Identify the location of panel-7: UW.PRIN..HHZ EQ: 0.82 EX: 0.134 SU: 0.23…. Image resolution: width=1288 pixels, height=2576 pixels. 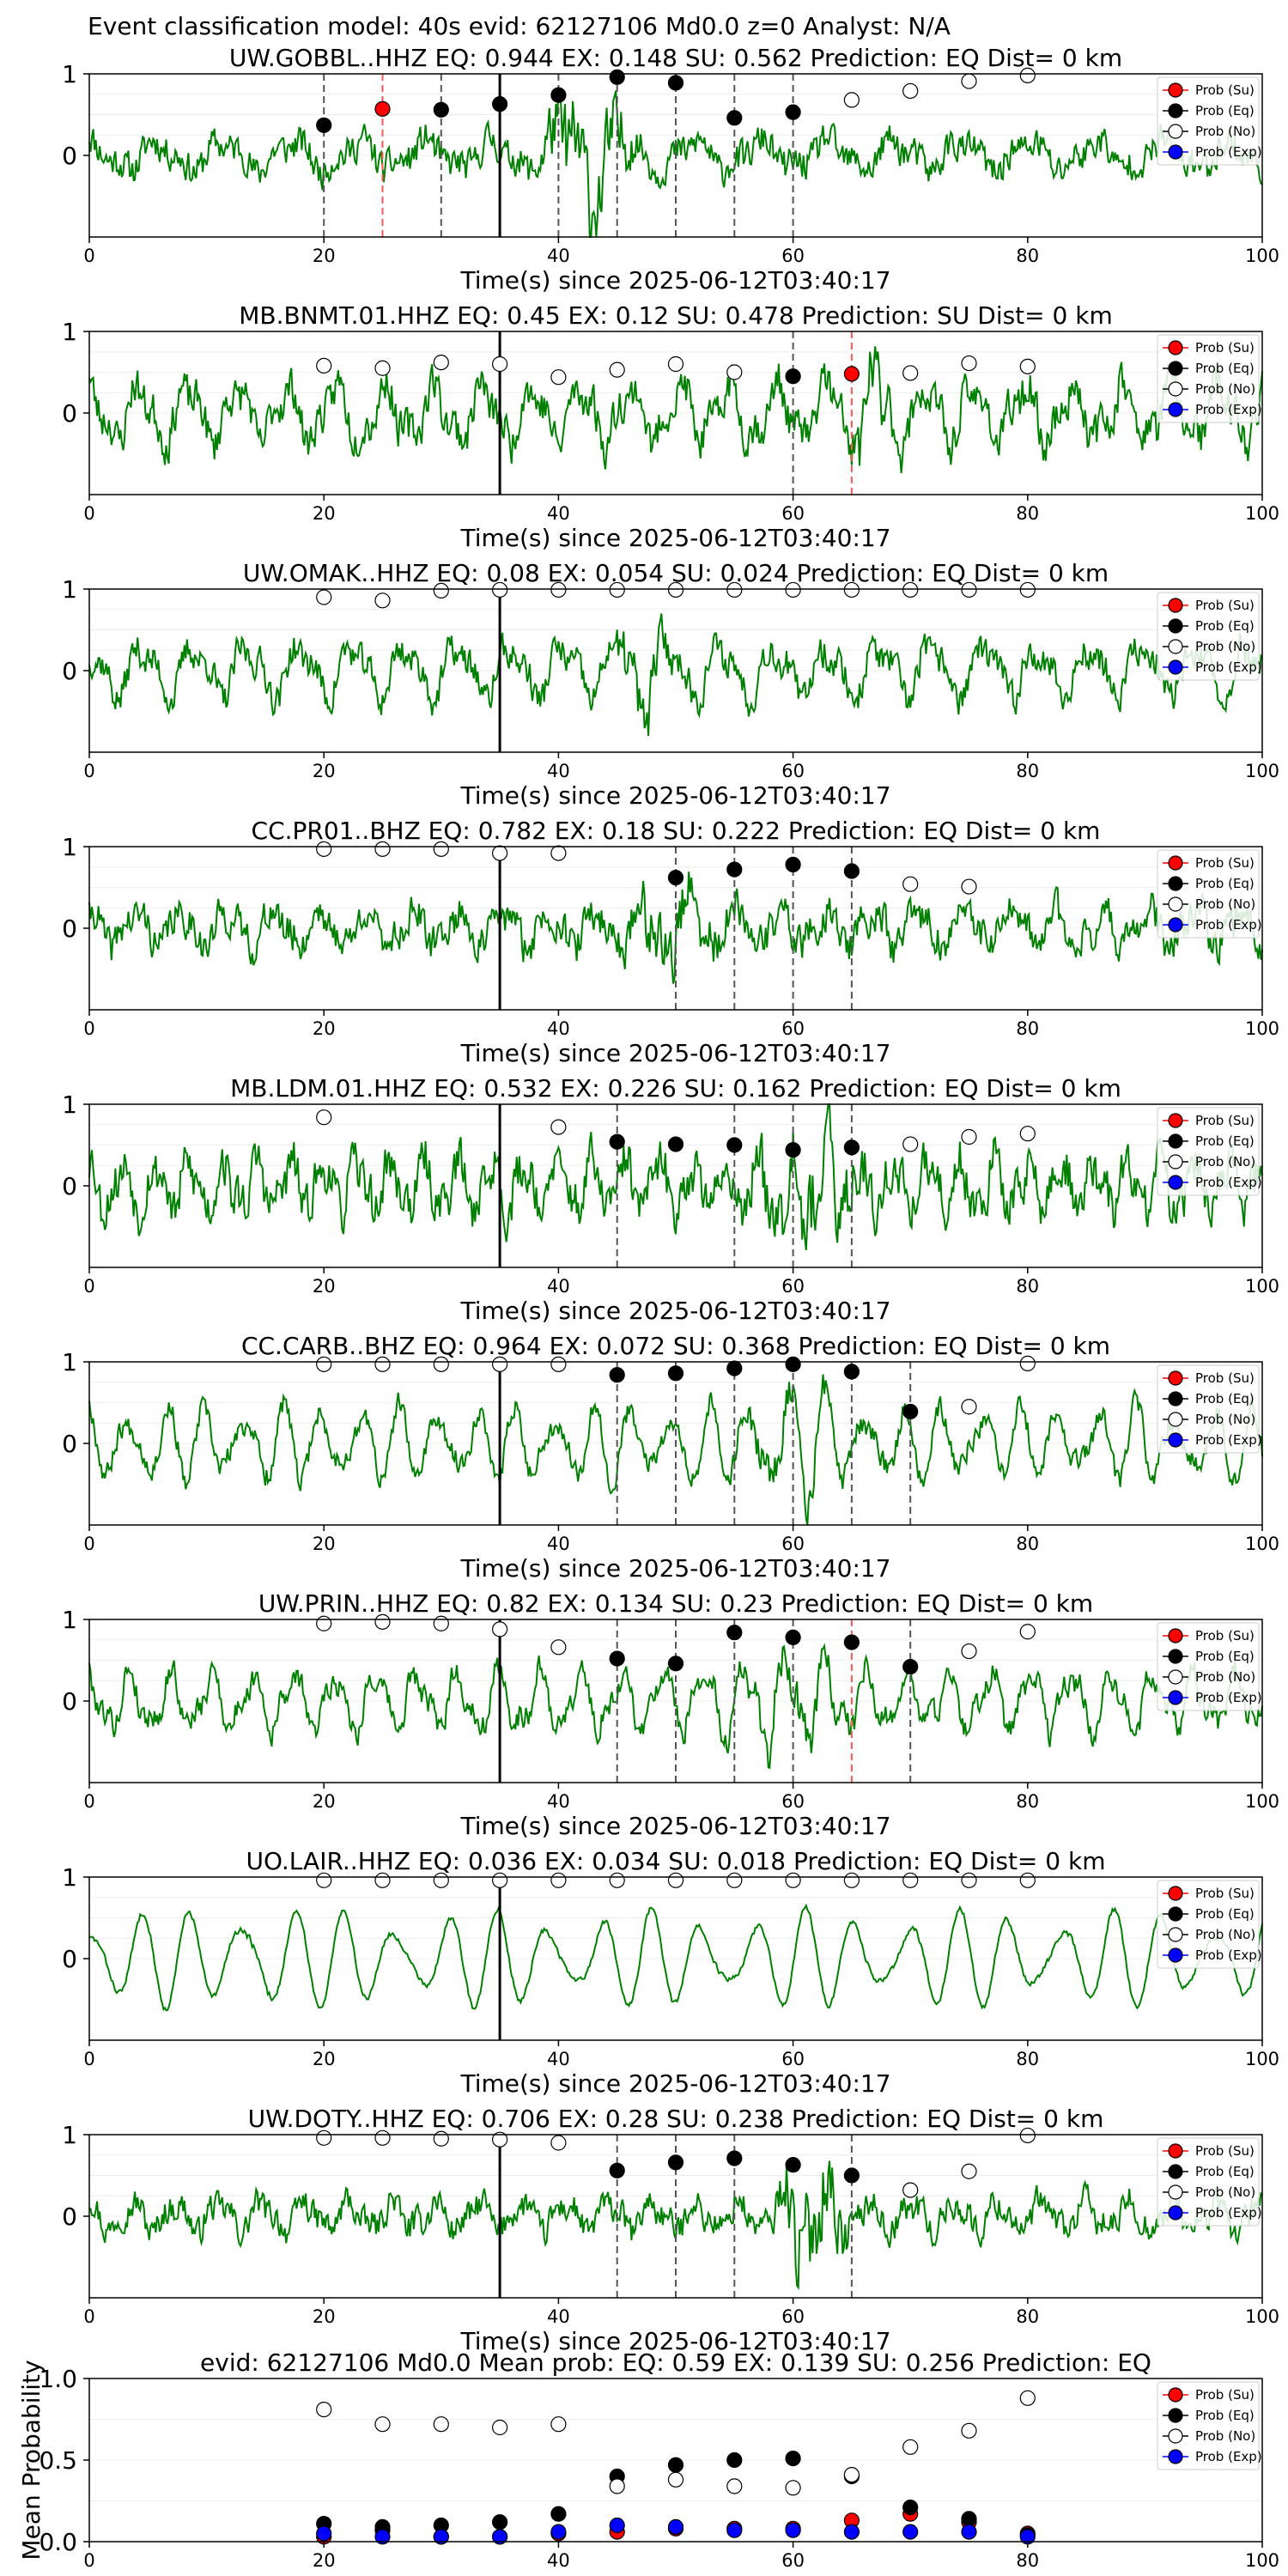
(671, 1715).